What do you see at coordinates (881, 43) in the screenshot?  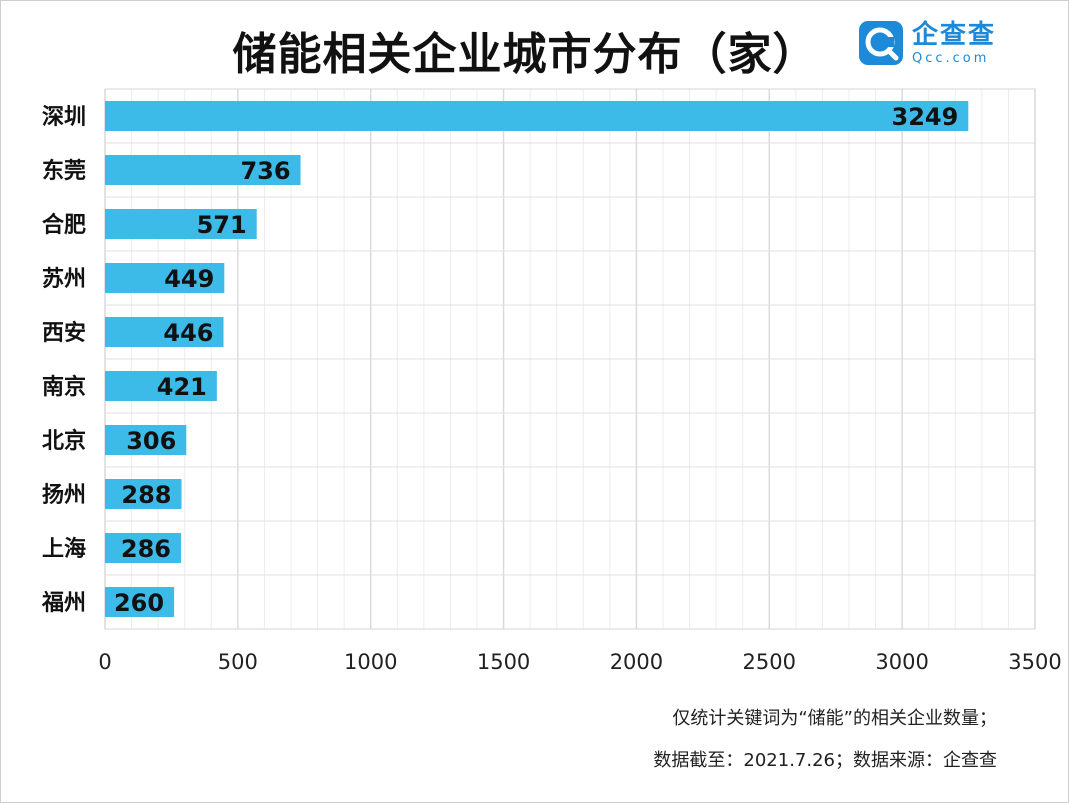 I see `qcc-logo-icon` at bounding box center [881, 43].